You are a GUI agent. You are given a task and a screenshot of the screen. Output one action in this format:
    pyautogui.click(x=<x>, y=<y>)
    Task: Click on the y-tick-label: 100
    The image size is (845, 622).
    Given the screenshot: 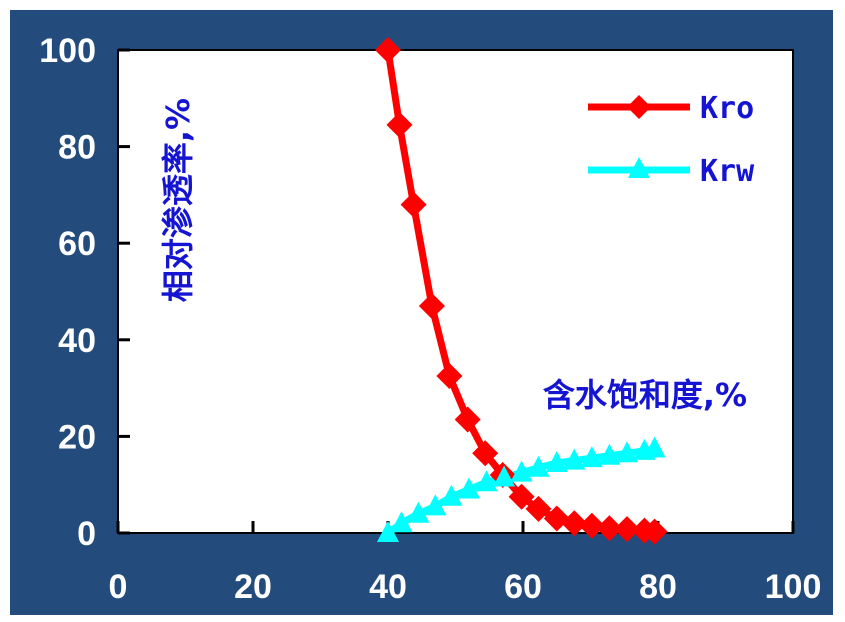 What is the action you would take?
    pyautogui.click(x=67, y=51)
    